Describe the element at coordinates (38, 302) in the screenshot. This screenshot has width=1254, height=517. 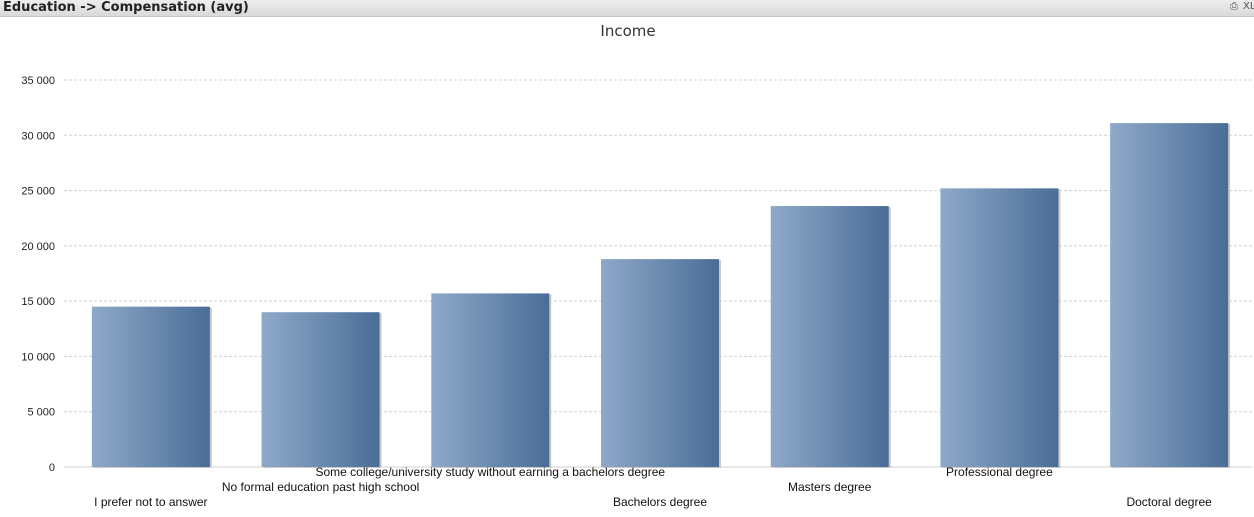
I see `y-tick-label: 15 000` at that location.